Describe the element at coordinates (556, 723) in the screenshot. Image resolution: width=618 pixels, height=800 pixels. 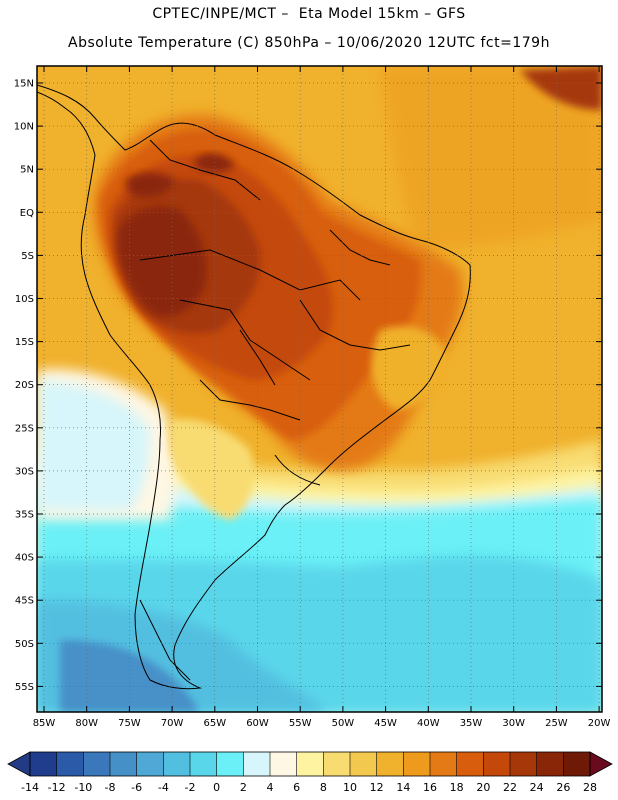
I see `lon-label: 25W` at that location.